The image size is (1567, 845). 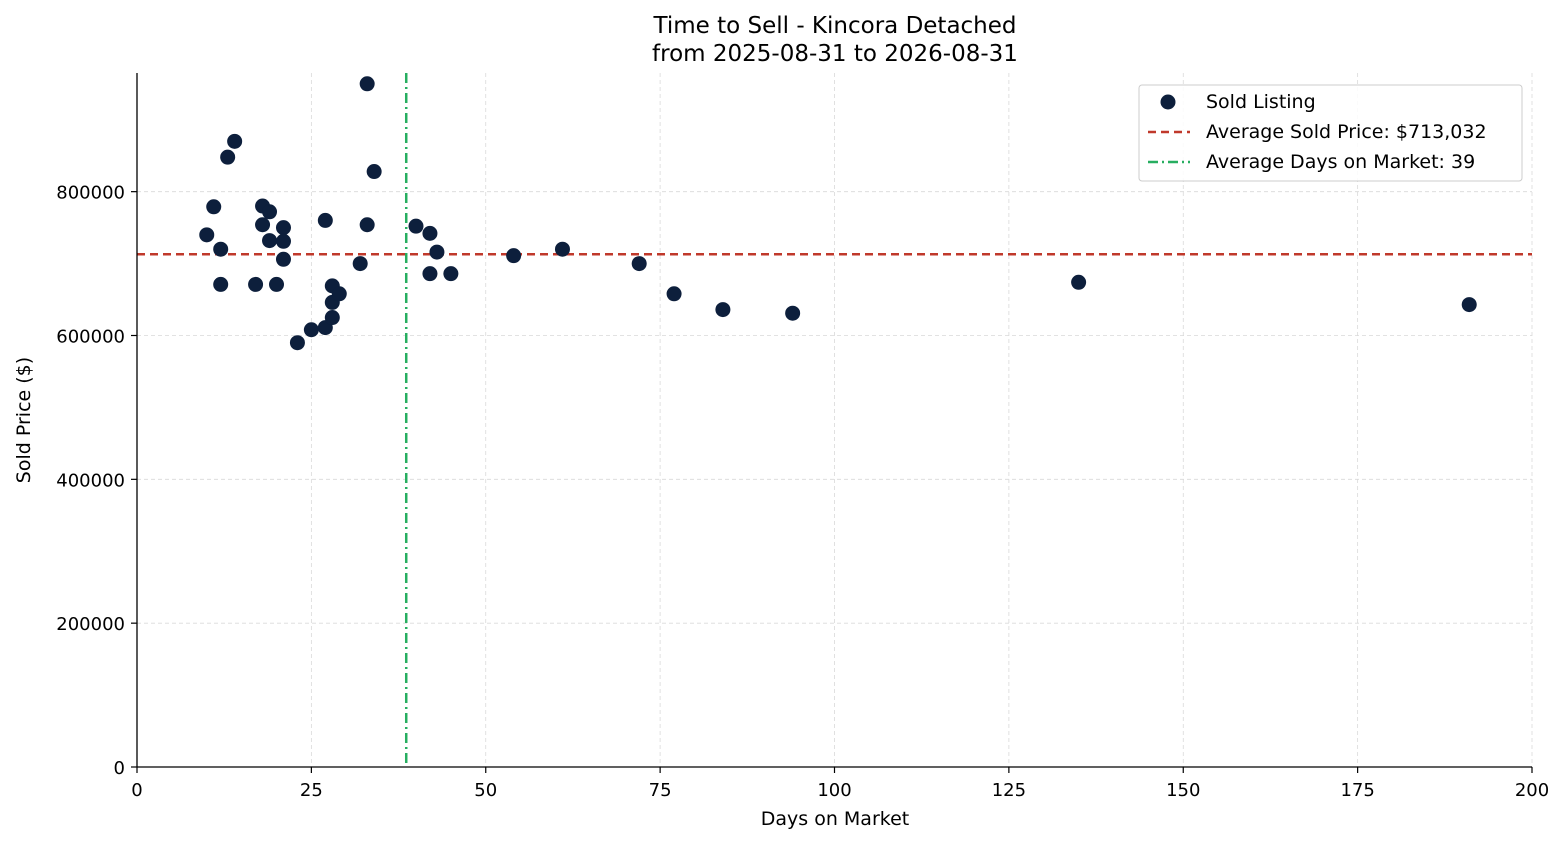 What do you see at coordinates (90, 336) in the screenshot?
I see `y-tick-label: 600000` at bounding box center [90, 336].